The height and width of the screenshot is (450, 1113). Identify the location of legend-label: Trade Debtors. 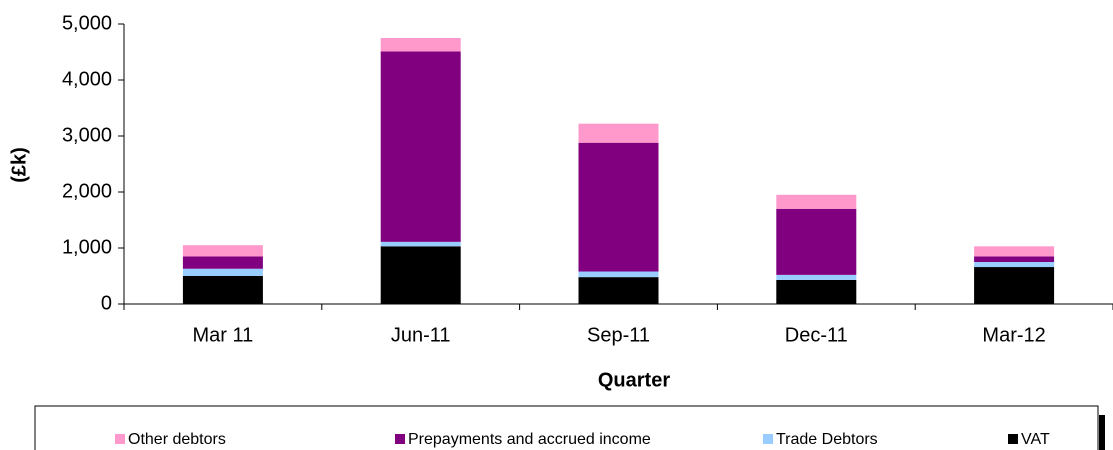
(827, 439).